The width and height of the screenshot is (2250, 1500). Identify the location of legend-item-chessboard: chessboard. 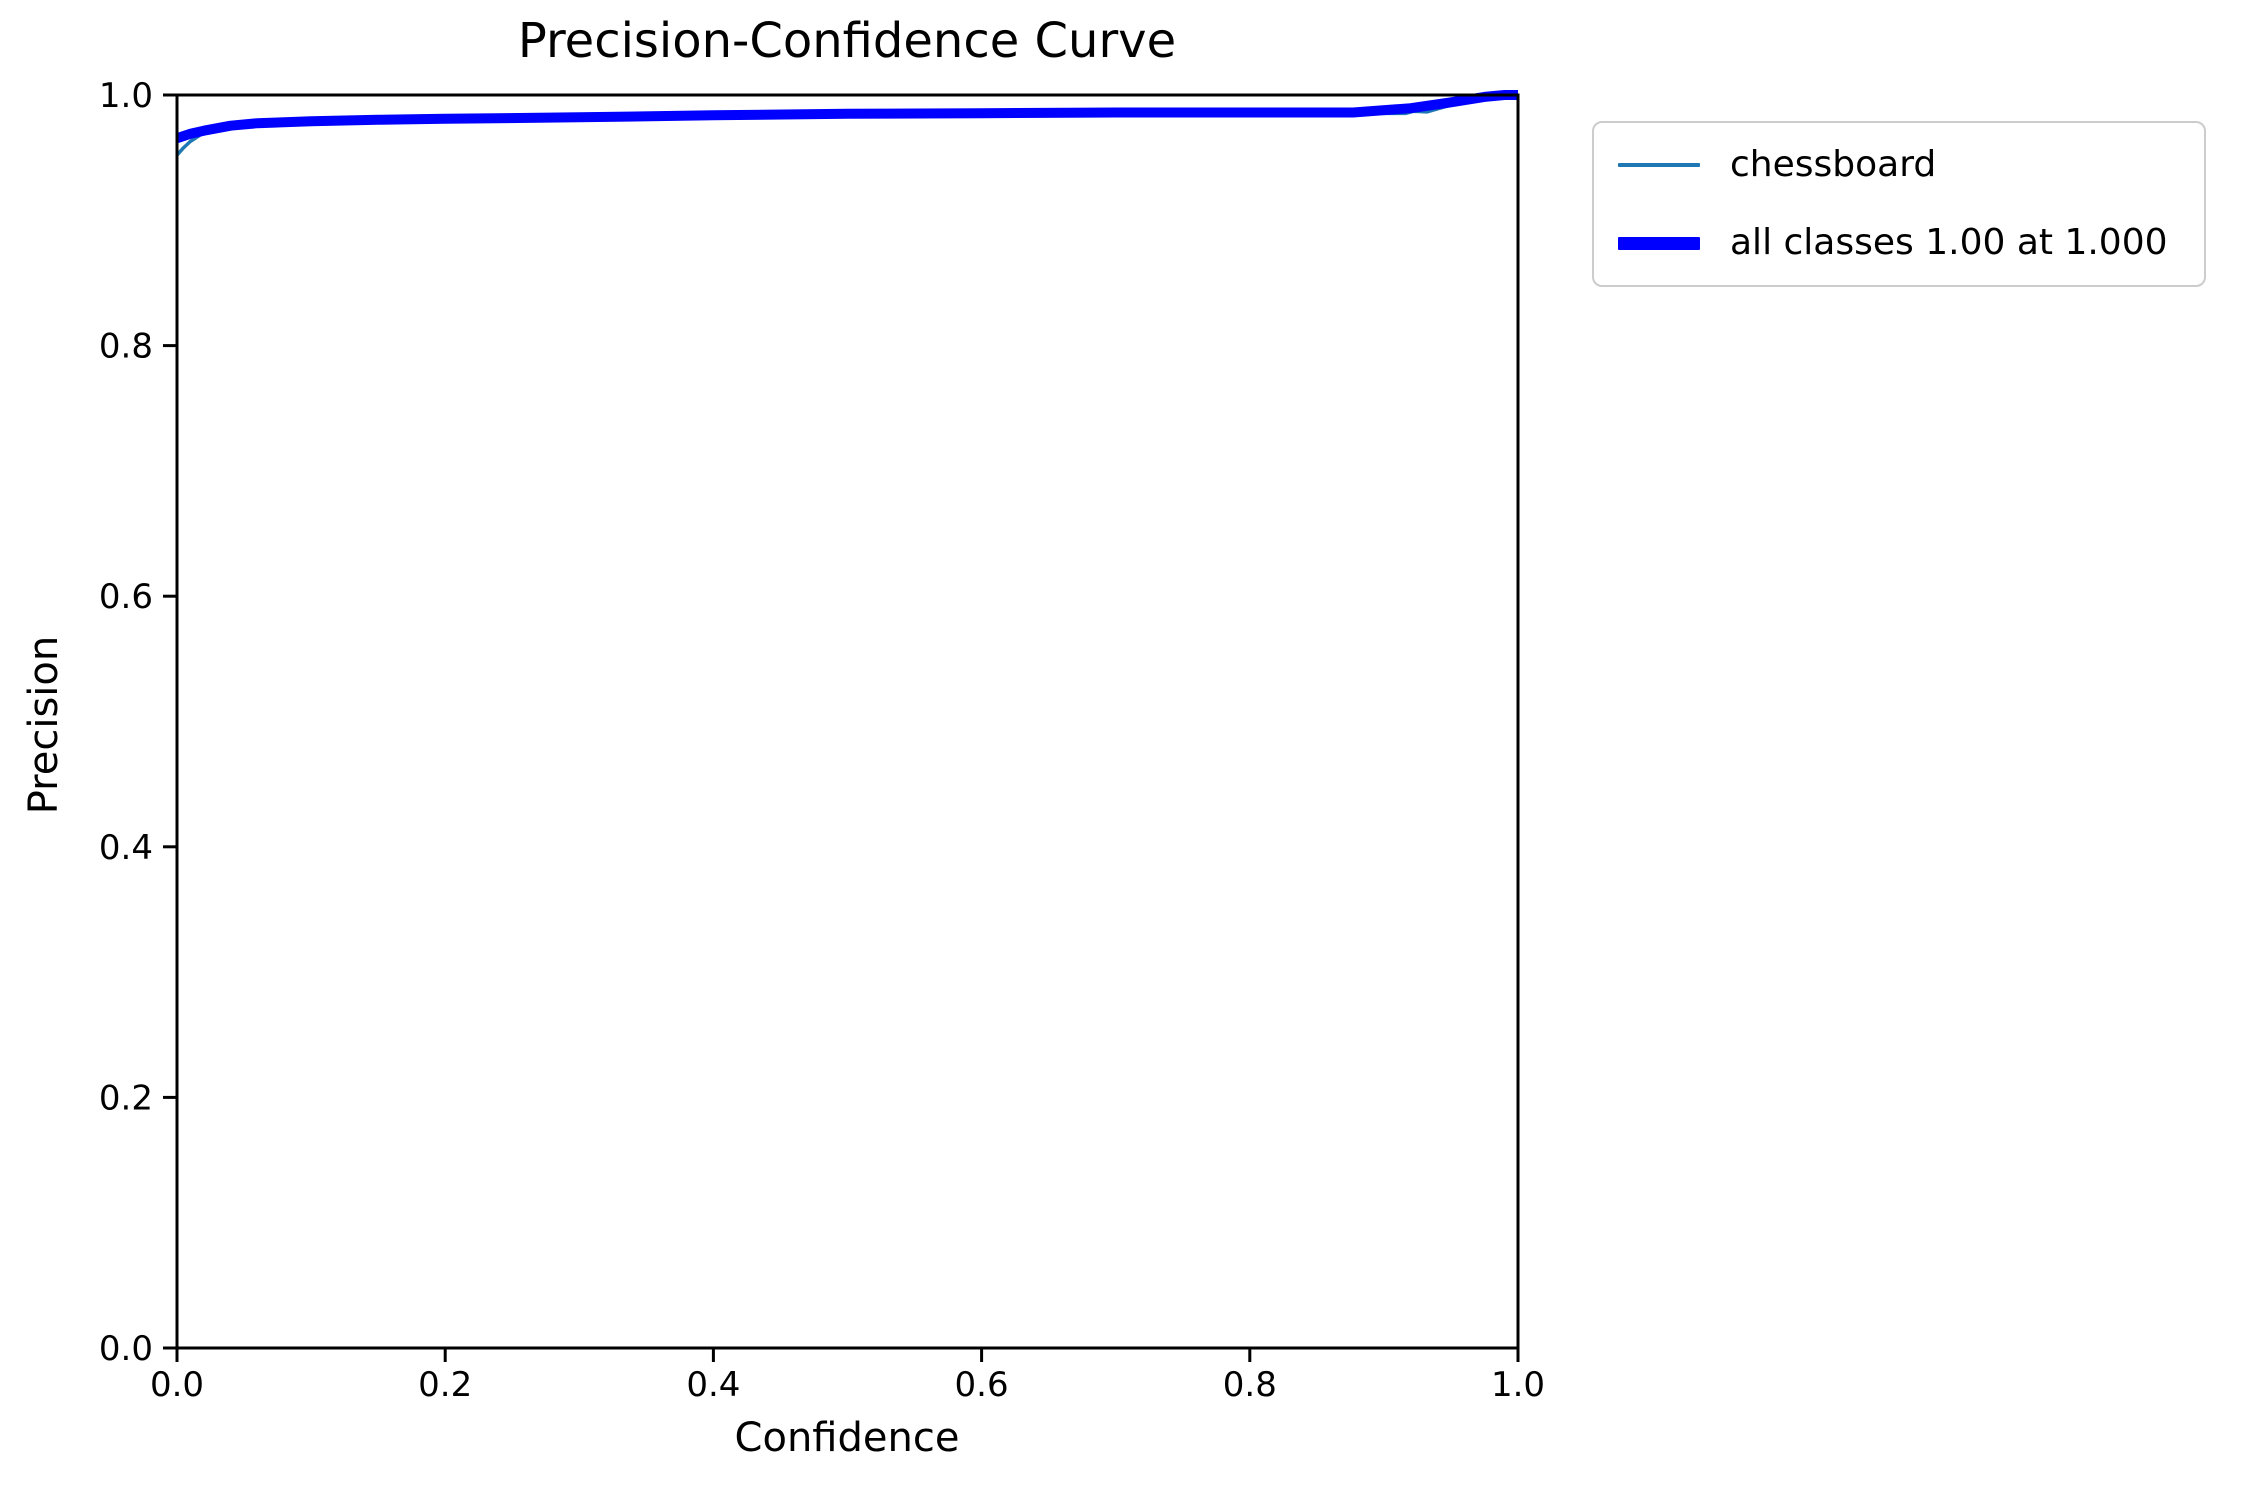
(1899, 165).